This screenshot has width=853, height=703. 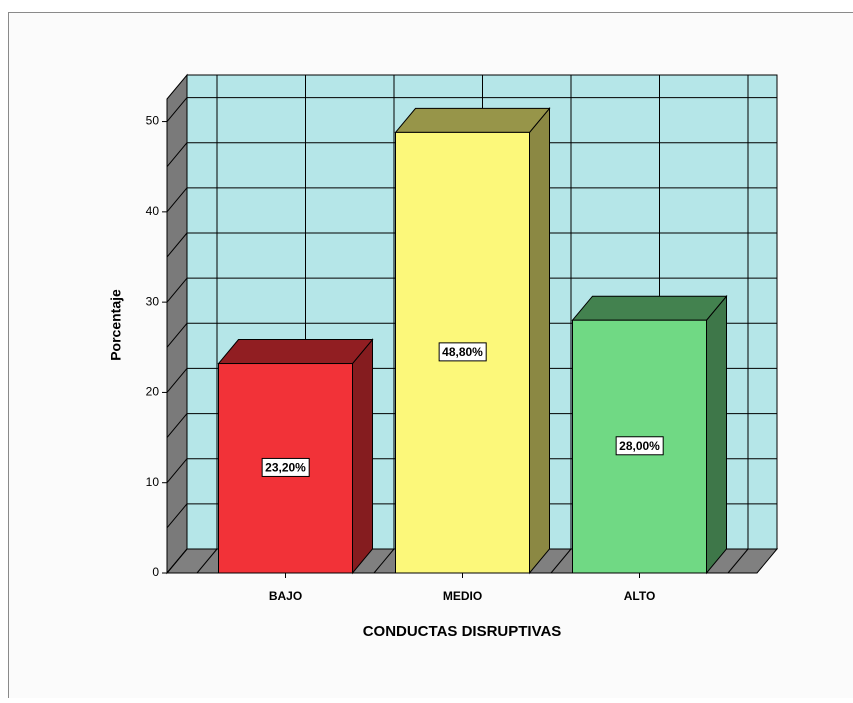 What do you see at coordinates (462, 631) in the screenshot?
I see `x-axis-label: CONDUCTAS DISRUPTIVAS` at bounding box center [462, 631].